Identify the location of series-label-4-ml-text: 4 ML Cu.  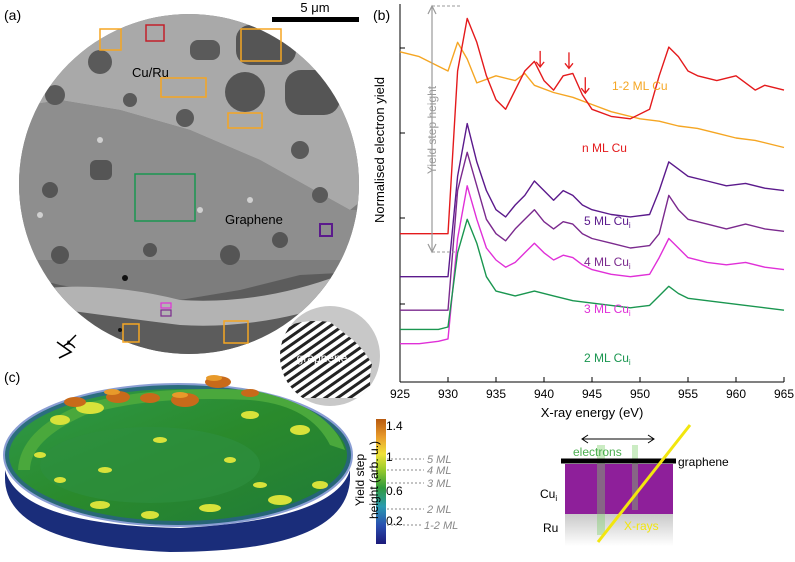
(606, 262).